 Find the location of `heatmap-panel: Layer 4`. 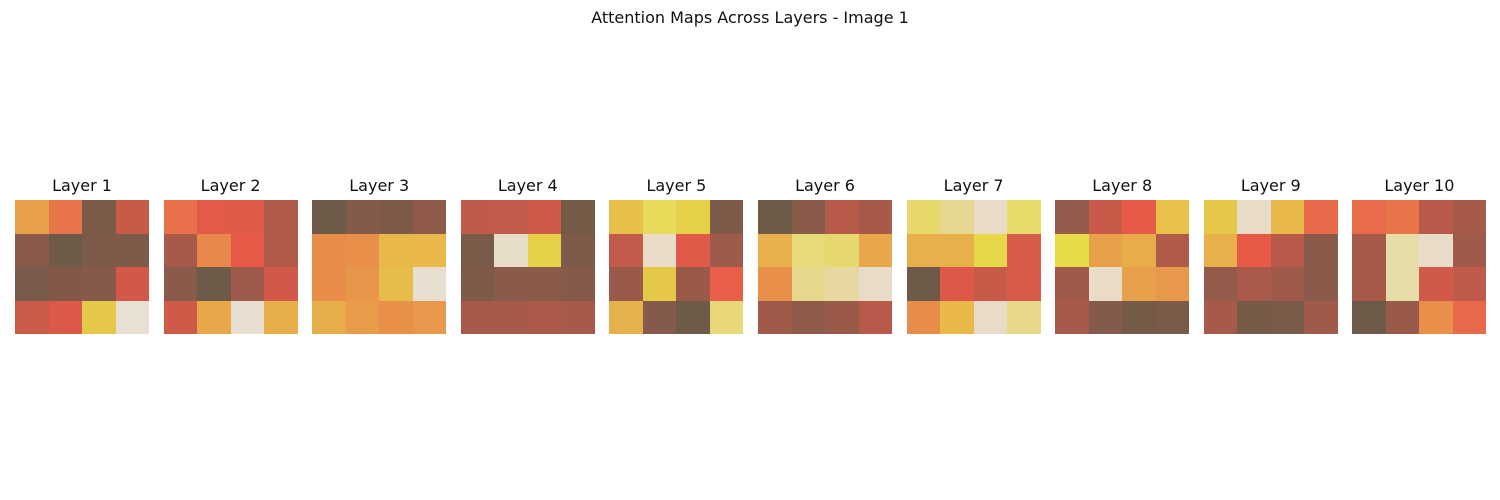

heatmap-panel: Layer 4 is located at coordinates (527, 254).